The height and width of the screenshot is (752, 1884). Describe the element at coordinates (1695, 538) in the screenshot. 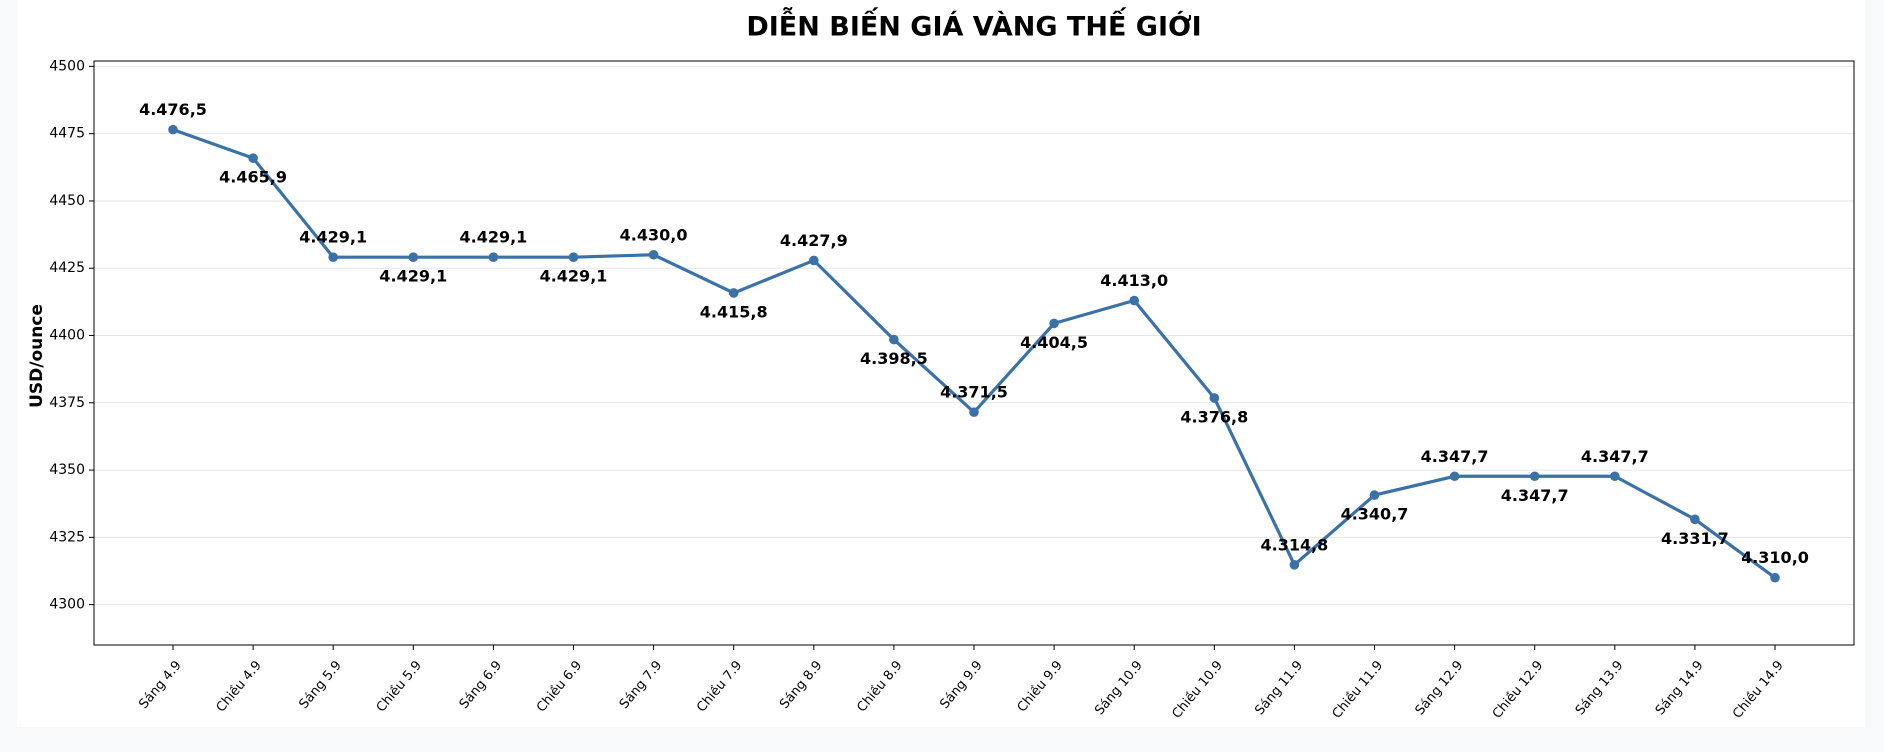

I see `value-label: 4.331,7` at that location.